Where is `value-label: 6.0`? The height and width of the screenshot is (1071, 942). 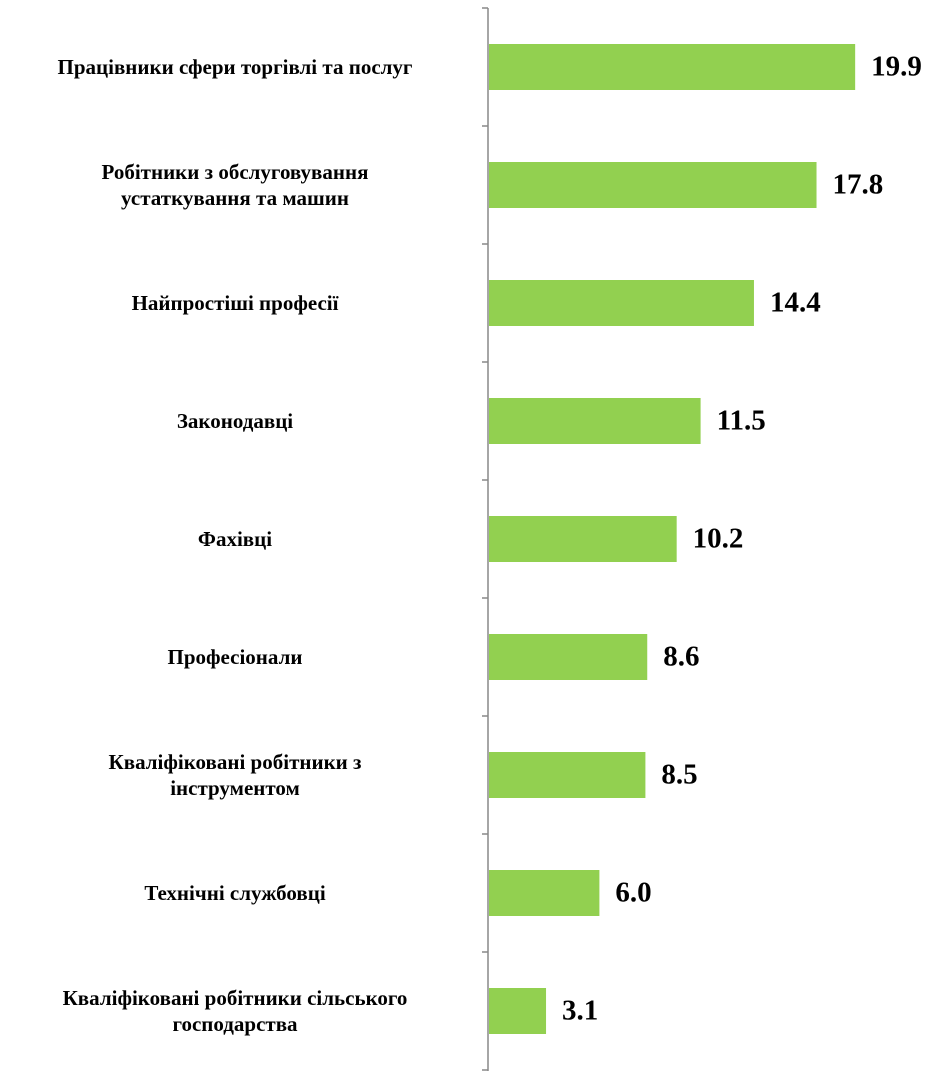 value-label: 6.0 is located at coordinates (633, 893).